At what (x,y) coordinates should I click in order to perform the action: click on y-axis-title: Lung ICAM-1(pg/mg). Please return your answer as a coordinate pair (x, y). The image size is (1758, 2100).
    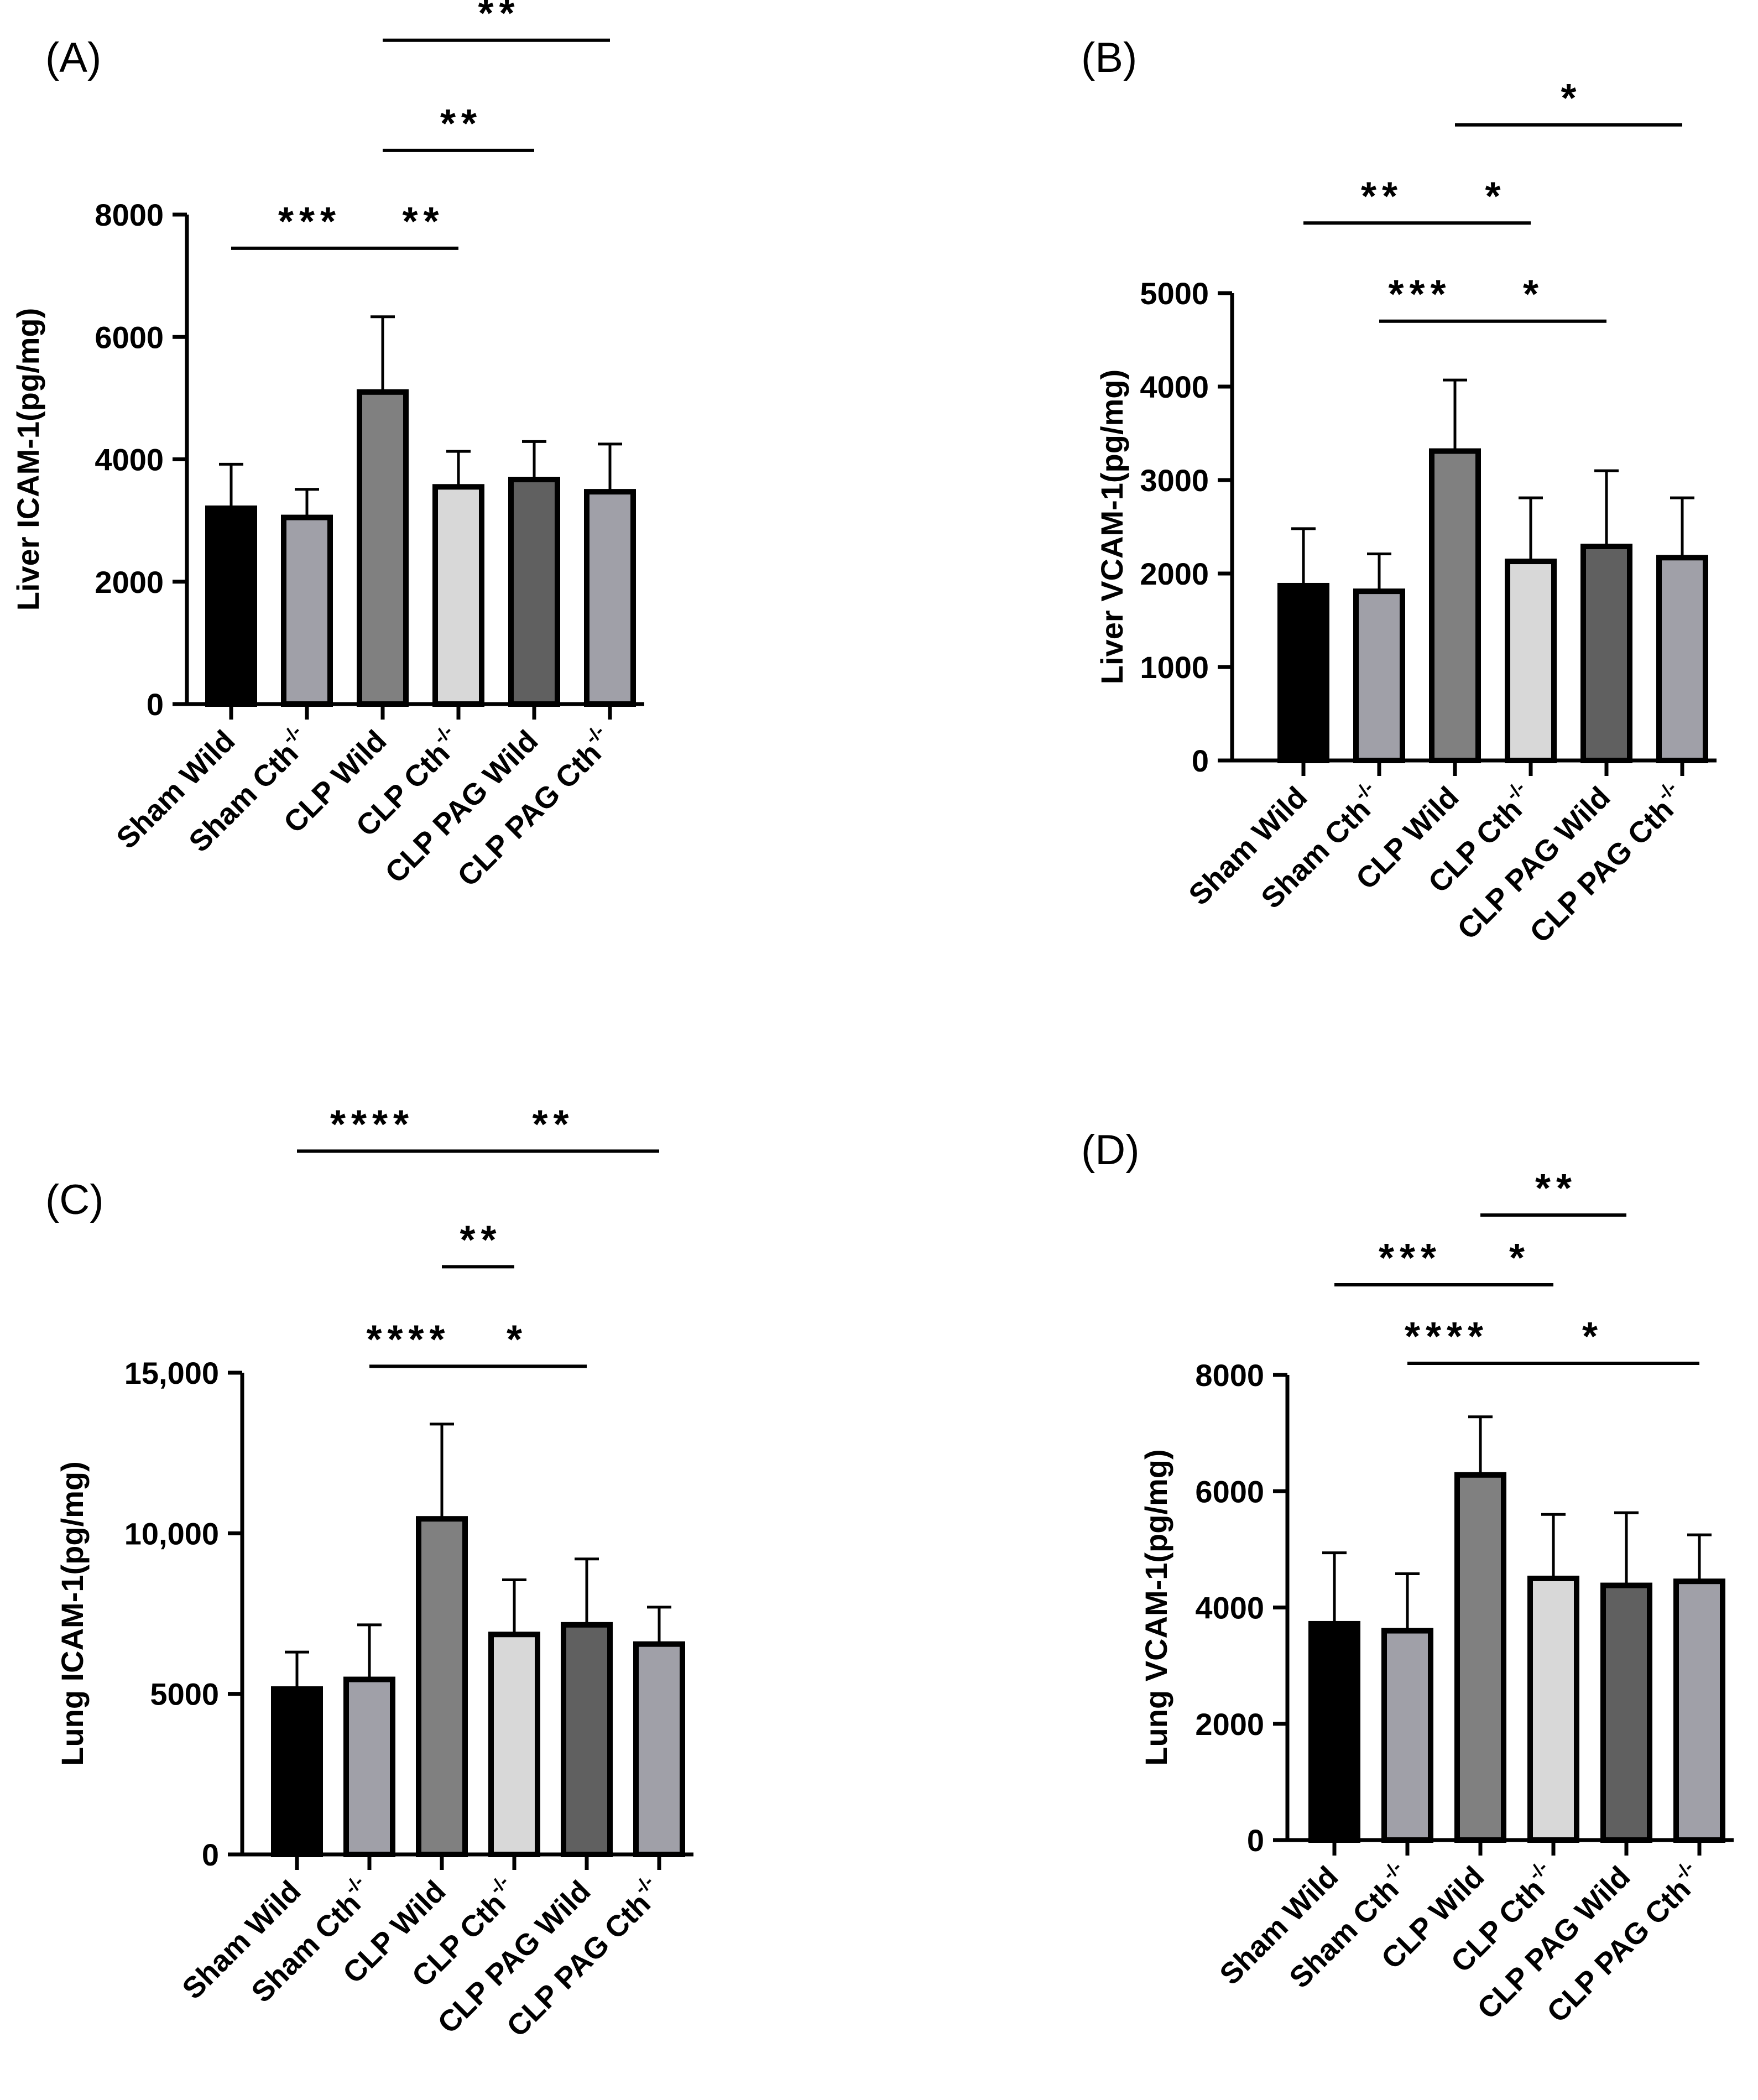
    Looking at the image, I should click on (73, 1613).